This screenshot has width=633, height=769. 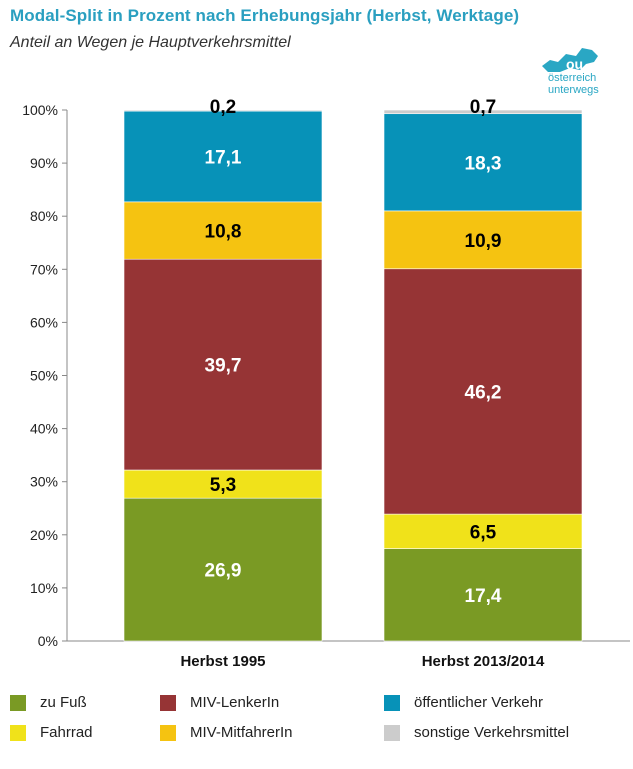 What do you see at coordinates (44, 163) in the screenshot?
I see `y-tick-label: 90%` at bounding box center [44, 163].